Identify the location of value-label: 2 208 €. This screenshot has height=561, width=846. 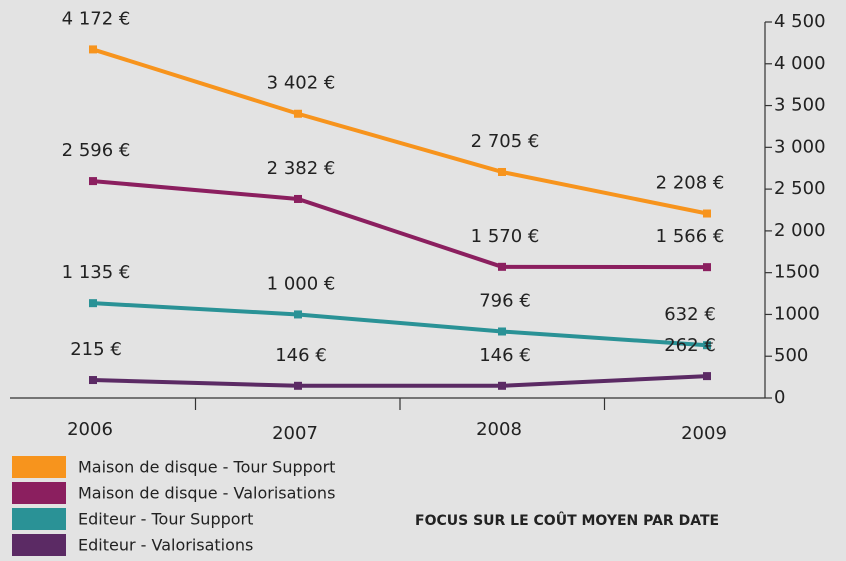
(690, 183).